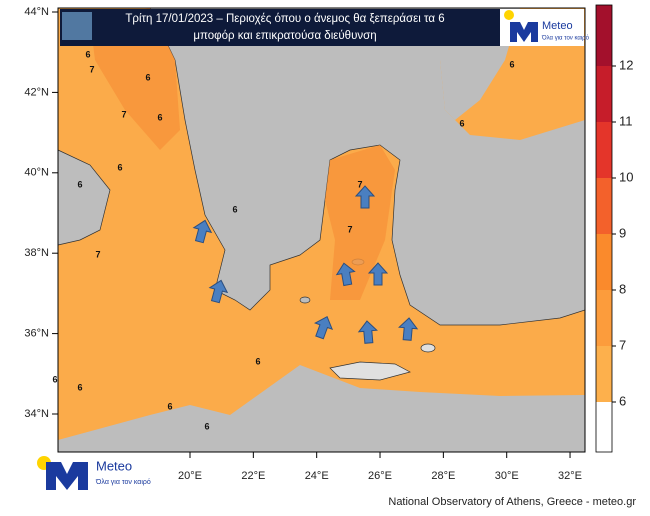 The image size is (650, 516). Describe the element at coordinates (284, 36) in the screenshot. I see `title: μποφόρ και επικρατούσα διεύθυνση` at that location.